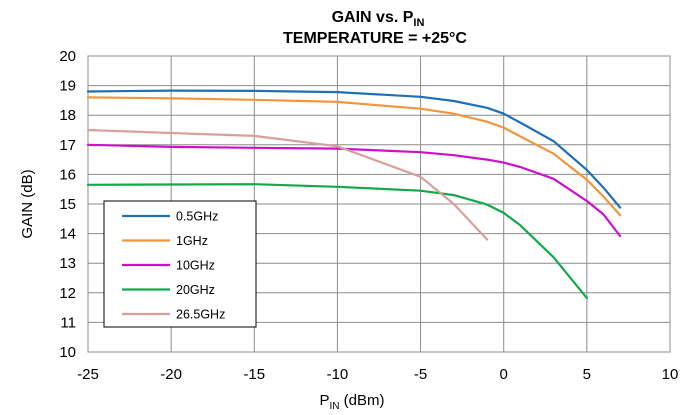 The height and width of the screenshot is (415, 695). Describe the element at coordinates (67, 145) in the screenshot. I see `y-tick-label: 17` at that location.